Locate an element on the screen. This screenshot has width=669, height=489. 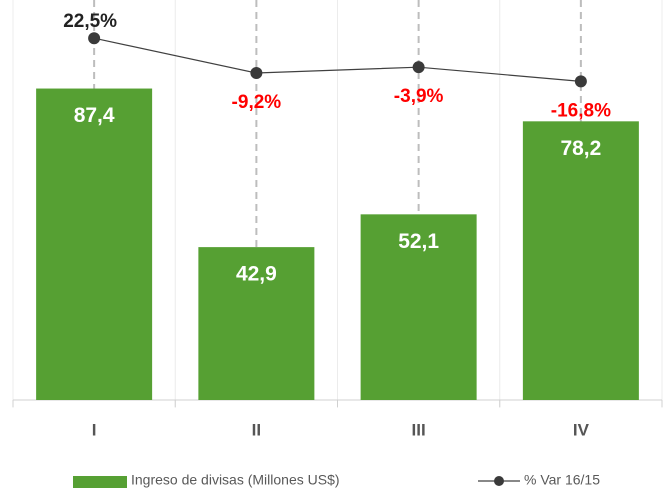
legend-swatch is located at coordinates (100, 482).